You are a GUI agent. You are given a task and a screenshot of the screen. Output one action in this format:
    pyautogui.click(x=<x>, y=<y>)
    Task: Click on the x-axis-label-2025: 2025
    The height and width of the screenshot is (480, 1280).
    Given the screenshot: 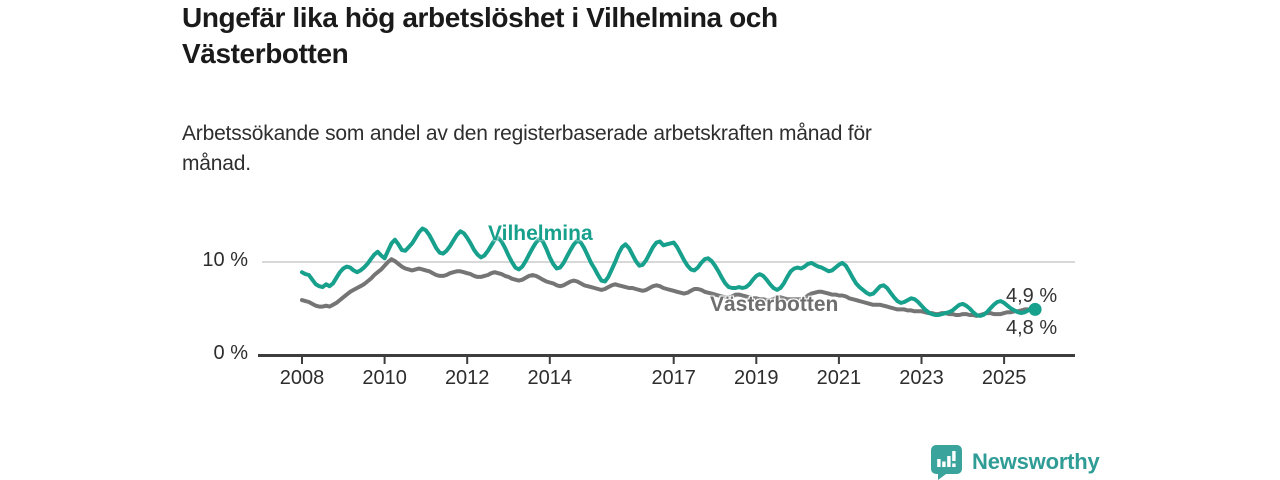 What is the action you would take?
    pyautogui.click(x=1004, y=378)
    